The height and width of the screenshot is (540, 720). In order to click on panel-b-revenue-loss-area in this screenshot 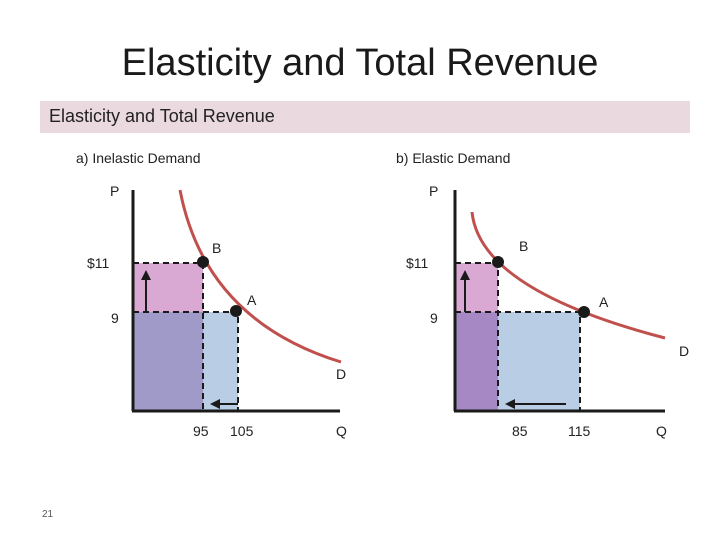, I will do `click(539, 361)`.